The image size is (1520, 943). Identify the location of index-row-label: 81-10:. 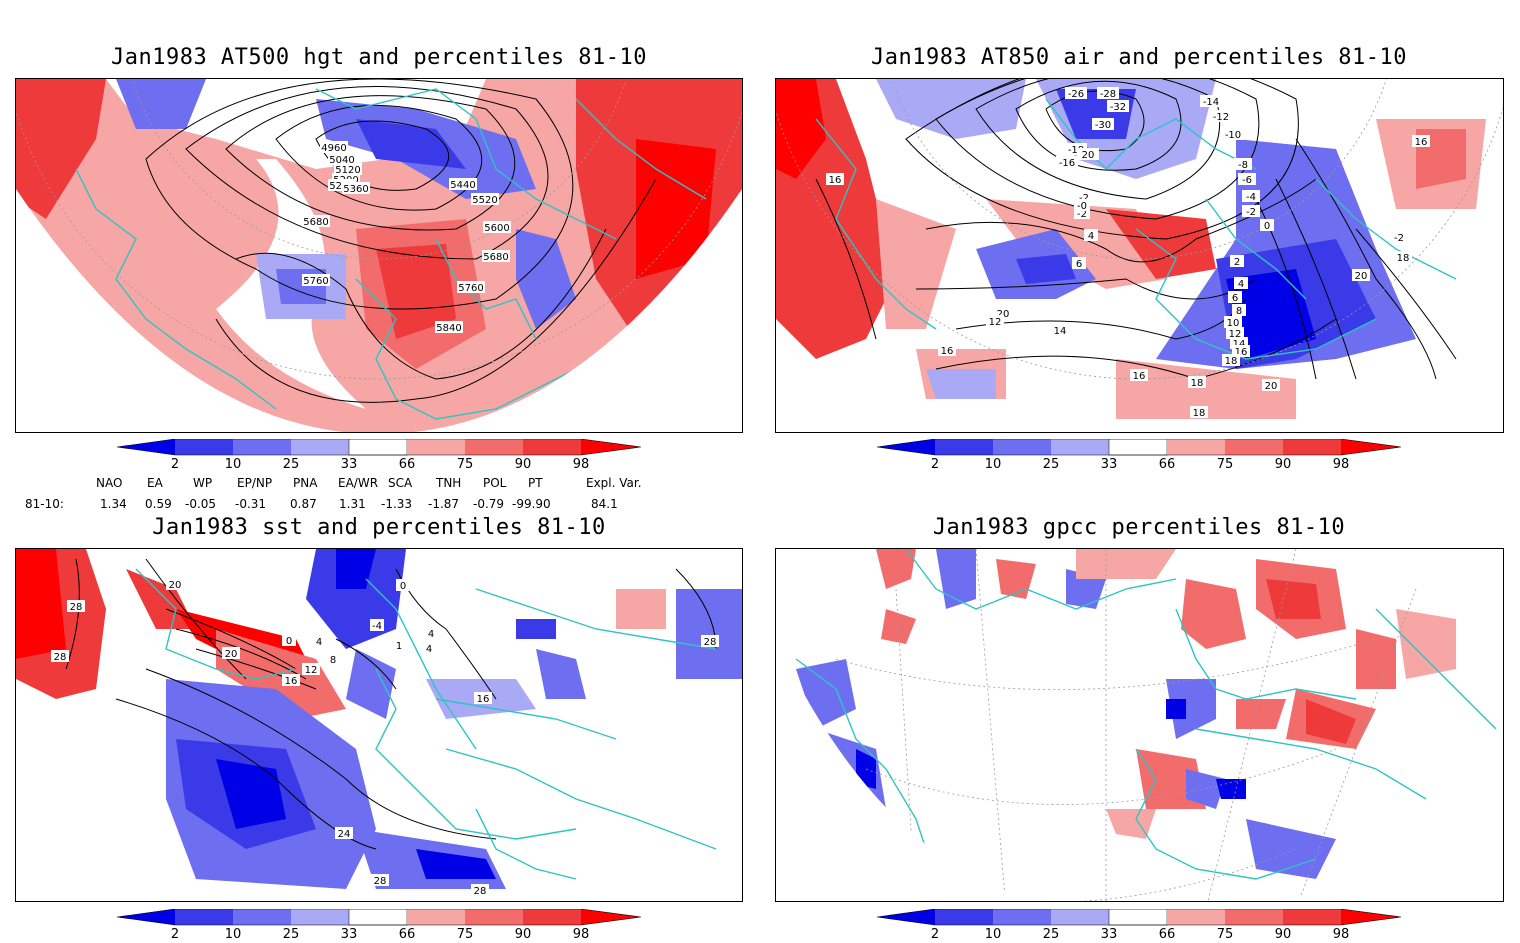
(44, 504).